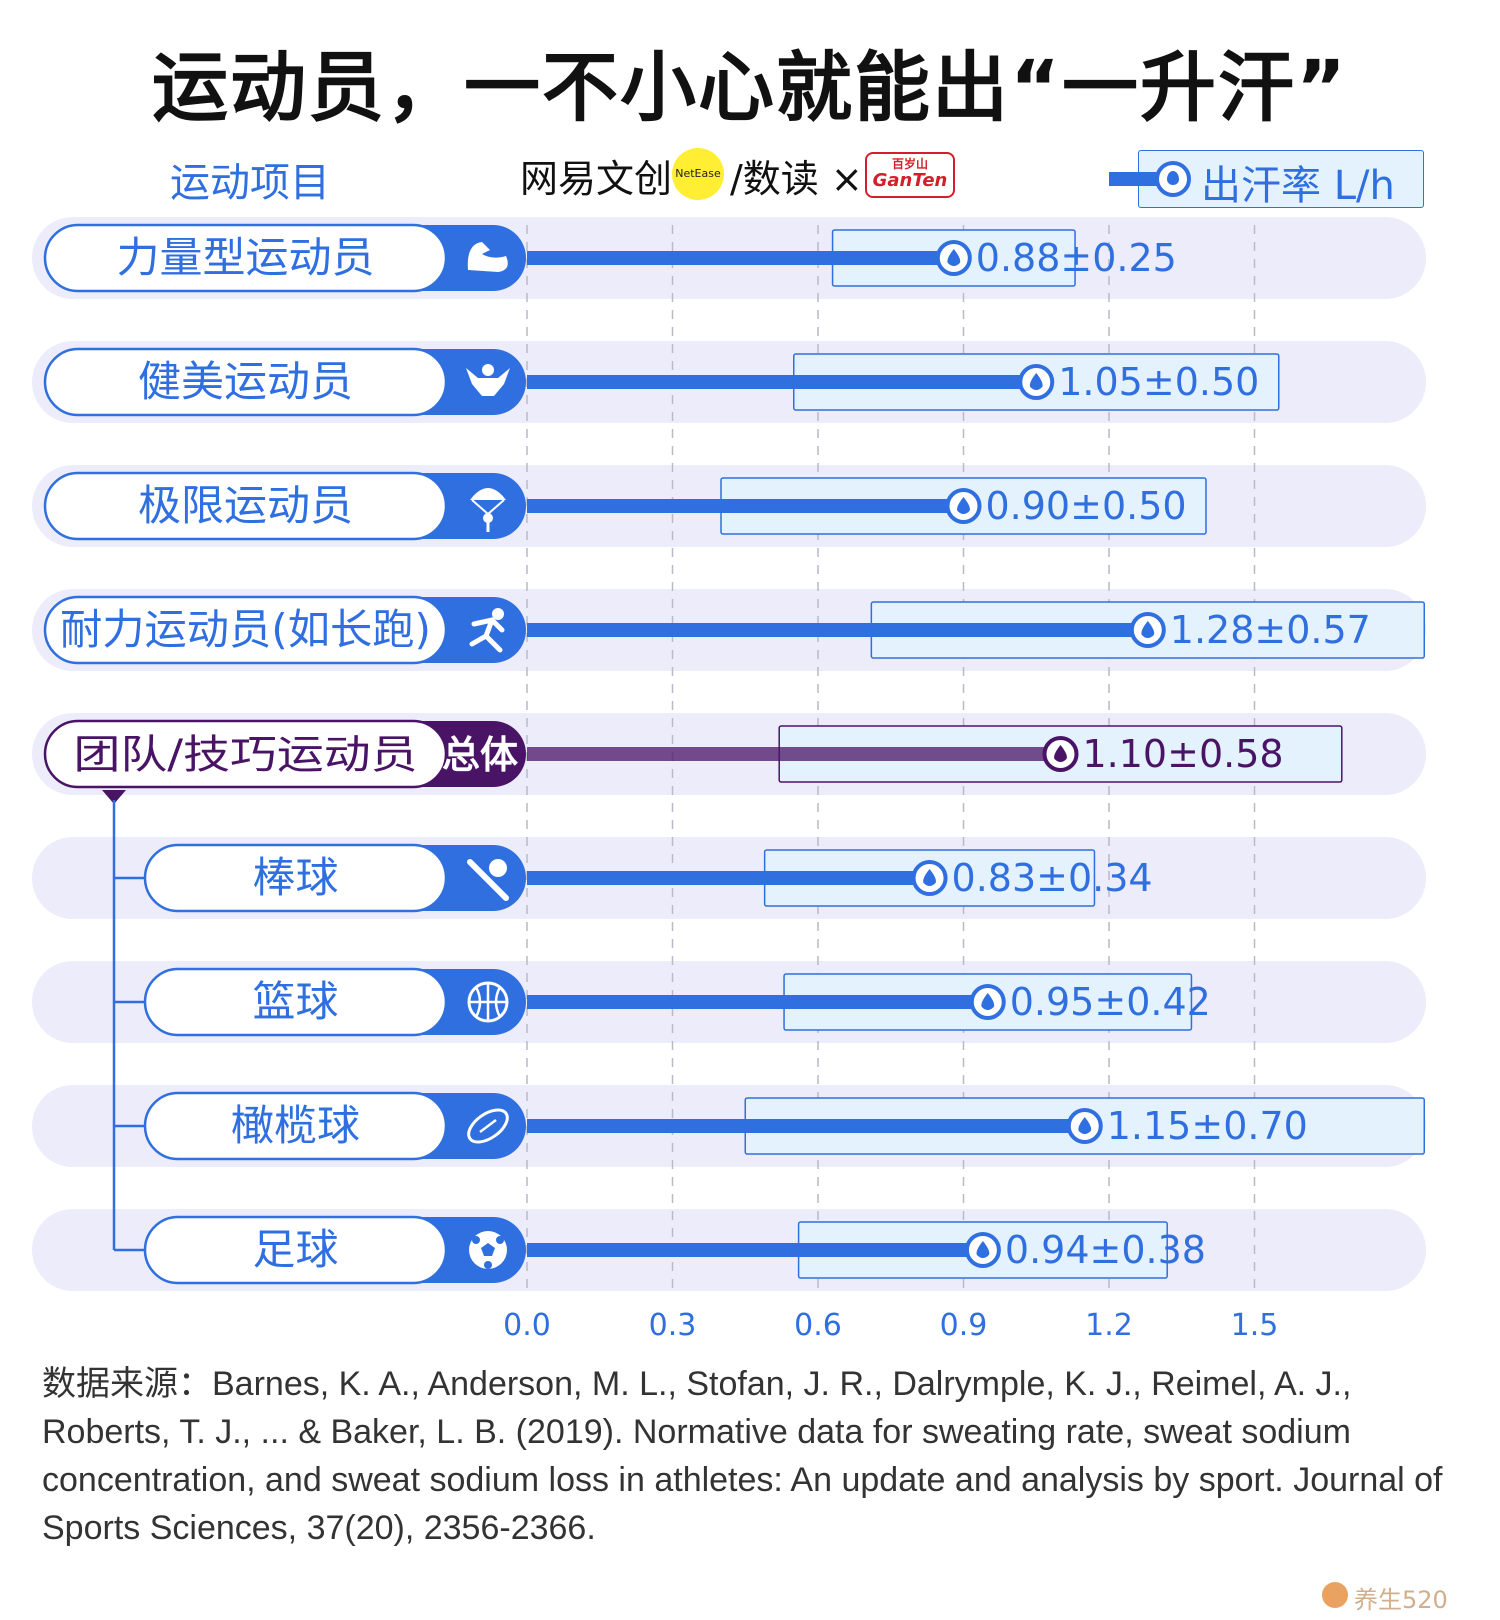  I want to click on basketball-lines, so click(488, 1002).